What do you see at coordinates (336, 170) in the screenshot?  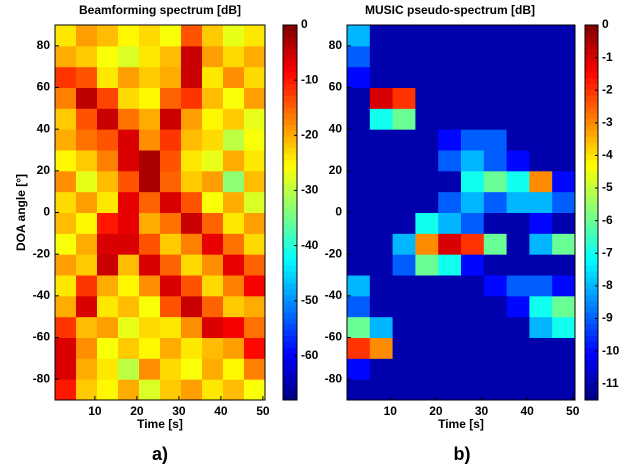 I see `y-tick-label: 20` at bounding box center [336, 170].